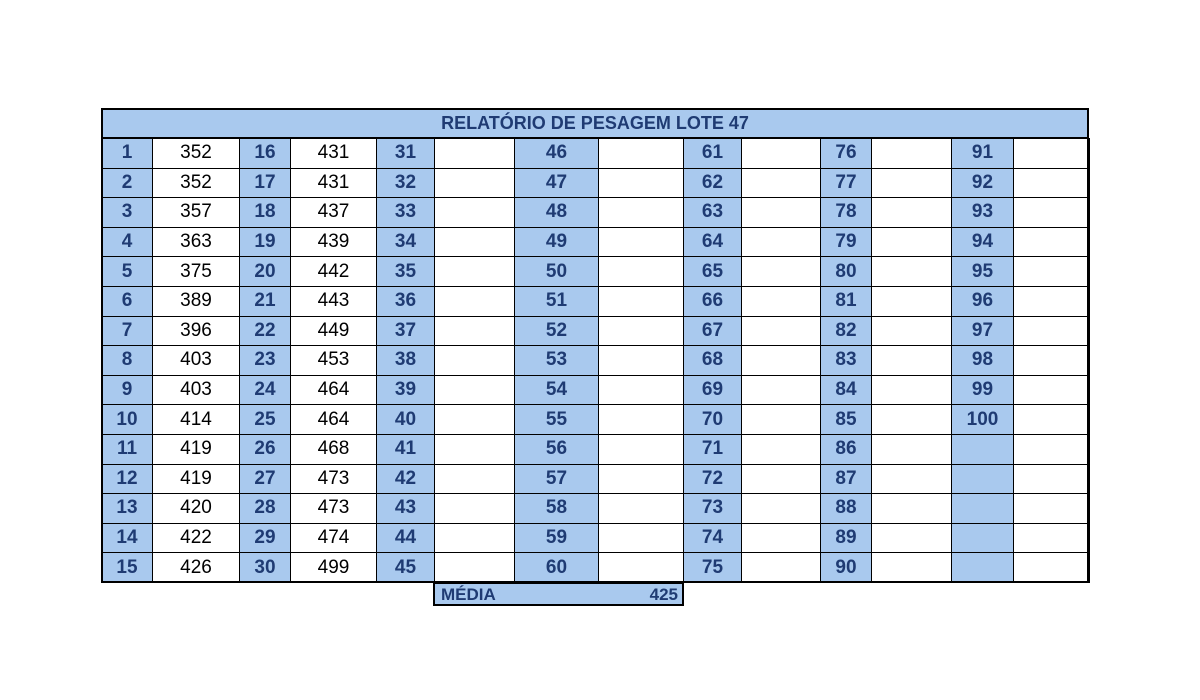 Image resolution: width=1200 pixels, height=700 pixels. What do you see at coordinates (196, 419) in the screenshot?
I see `weight-cell: 414` at bounding box center [196, 419].